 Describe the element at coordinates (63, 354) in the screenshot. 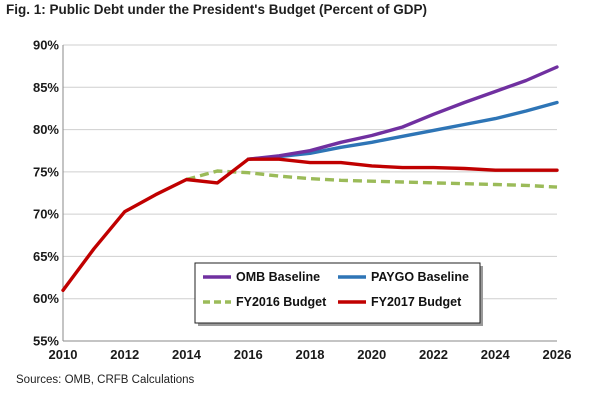

I see `x-tick-label: 2010` at that location.